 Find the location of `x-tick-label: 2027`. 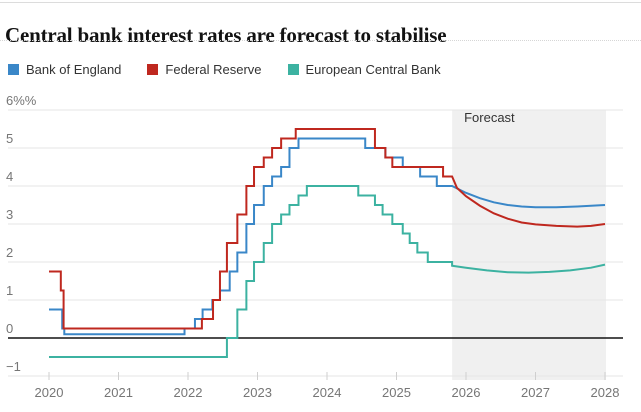

x-tick-label: 2027 is located at coordinates (535, 392).